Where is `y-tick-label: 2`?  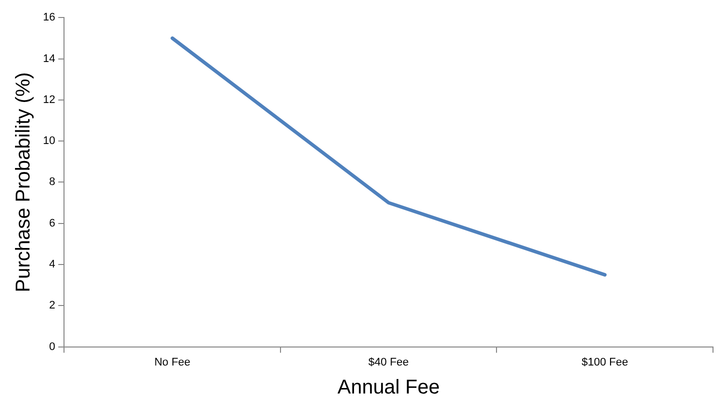
y-tick-label: 2 is located at coordinates (52, 306).